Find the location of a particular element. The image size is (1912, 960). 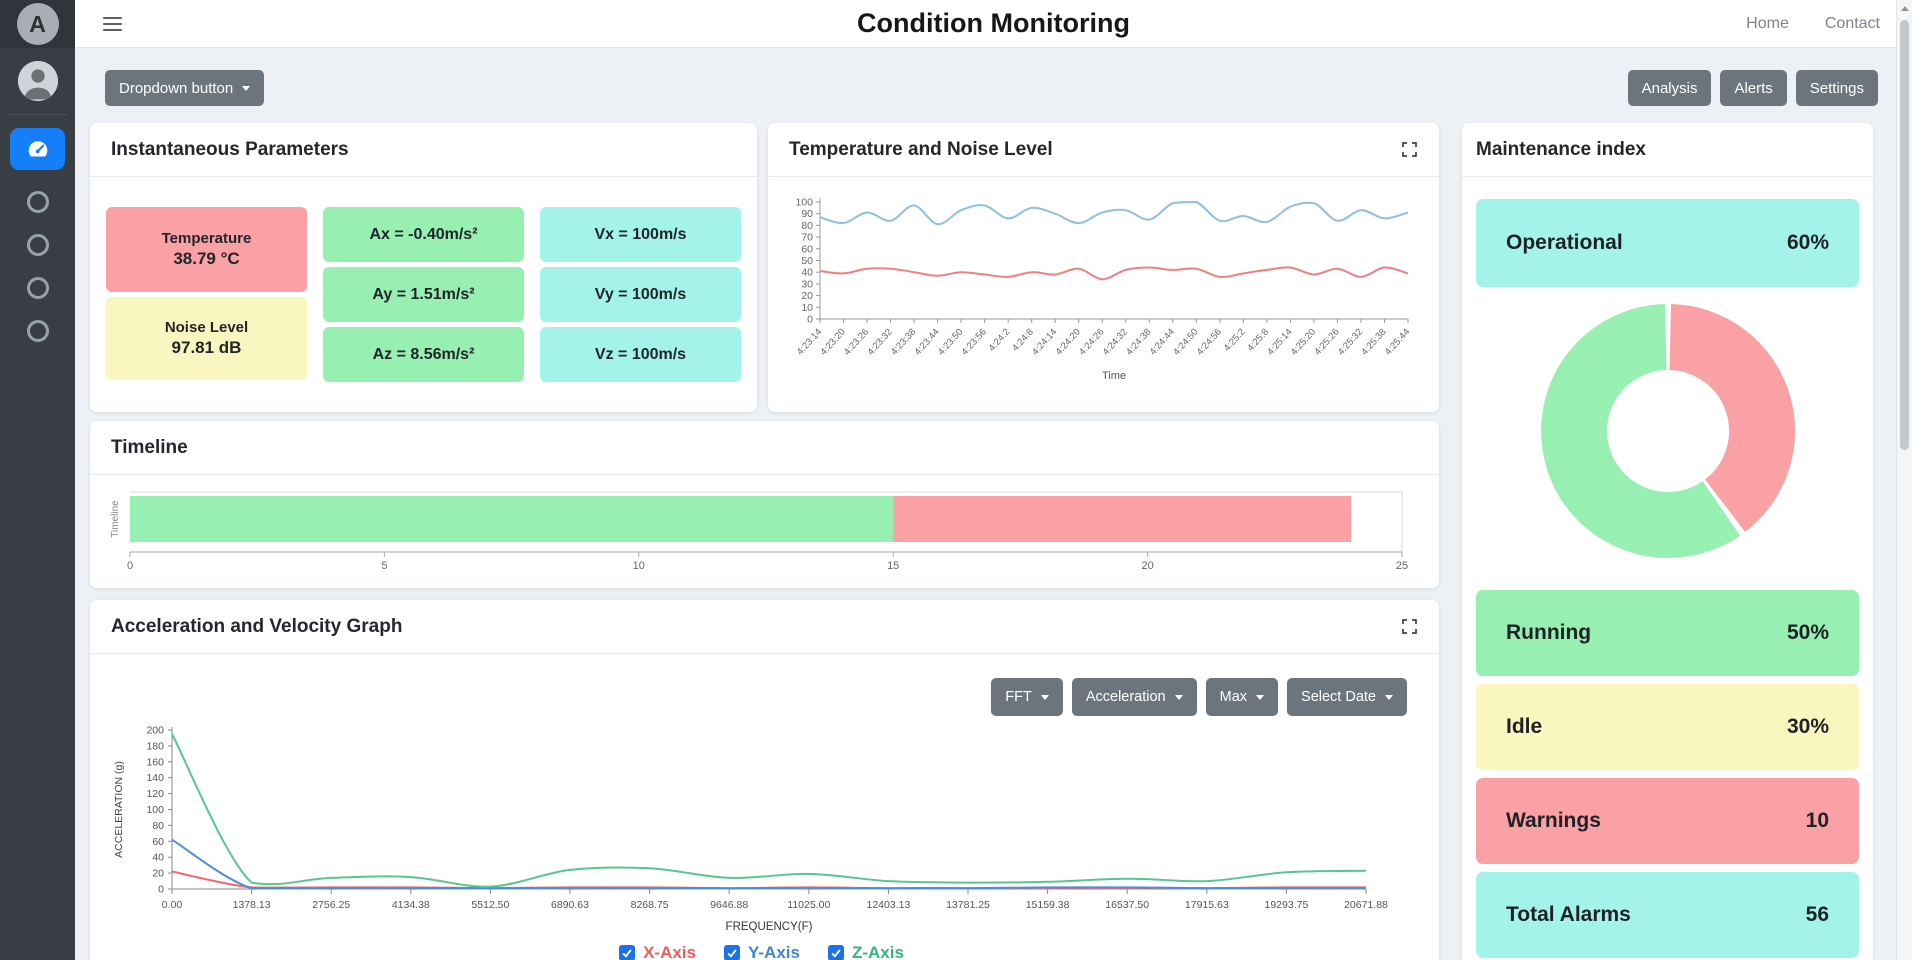

velocity-z-tile: Vz = 100m/s is located at coordinates (640, 354).